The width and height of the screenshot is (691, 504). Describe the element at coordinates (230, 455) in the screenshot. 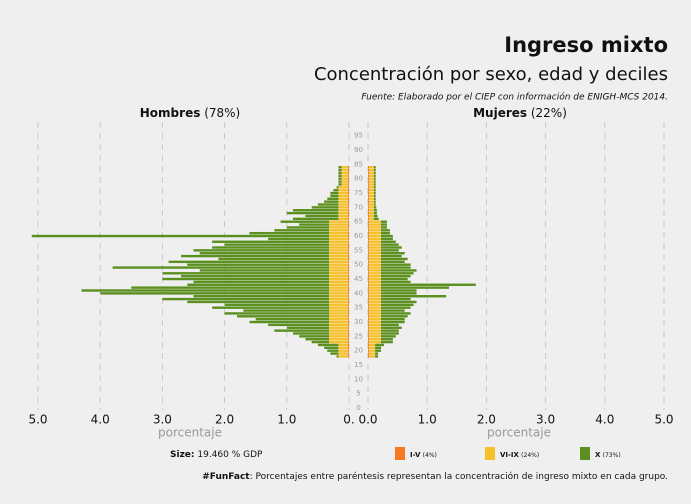

I see `size-text: 19.460 % GDP` at that location.